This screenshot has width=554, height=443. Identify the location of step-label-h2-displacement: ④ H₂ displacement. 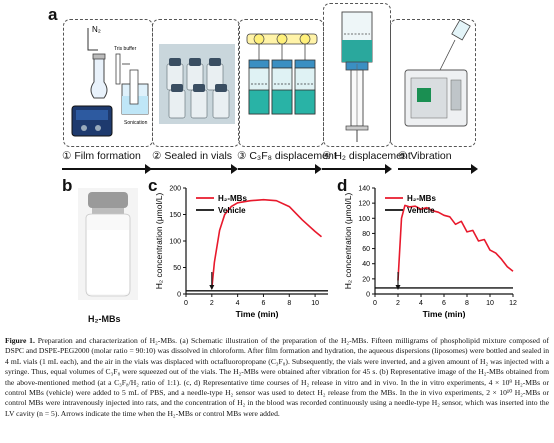
(366, 156).